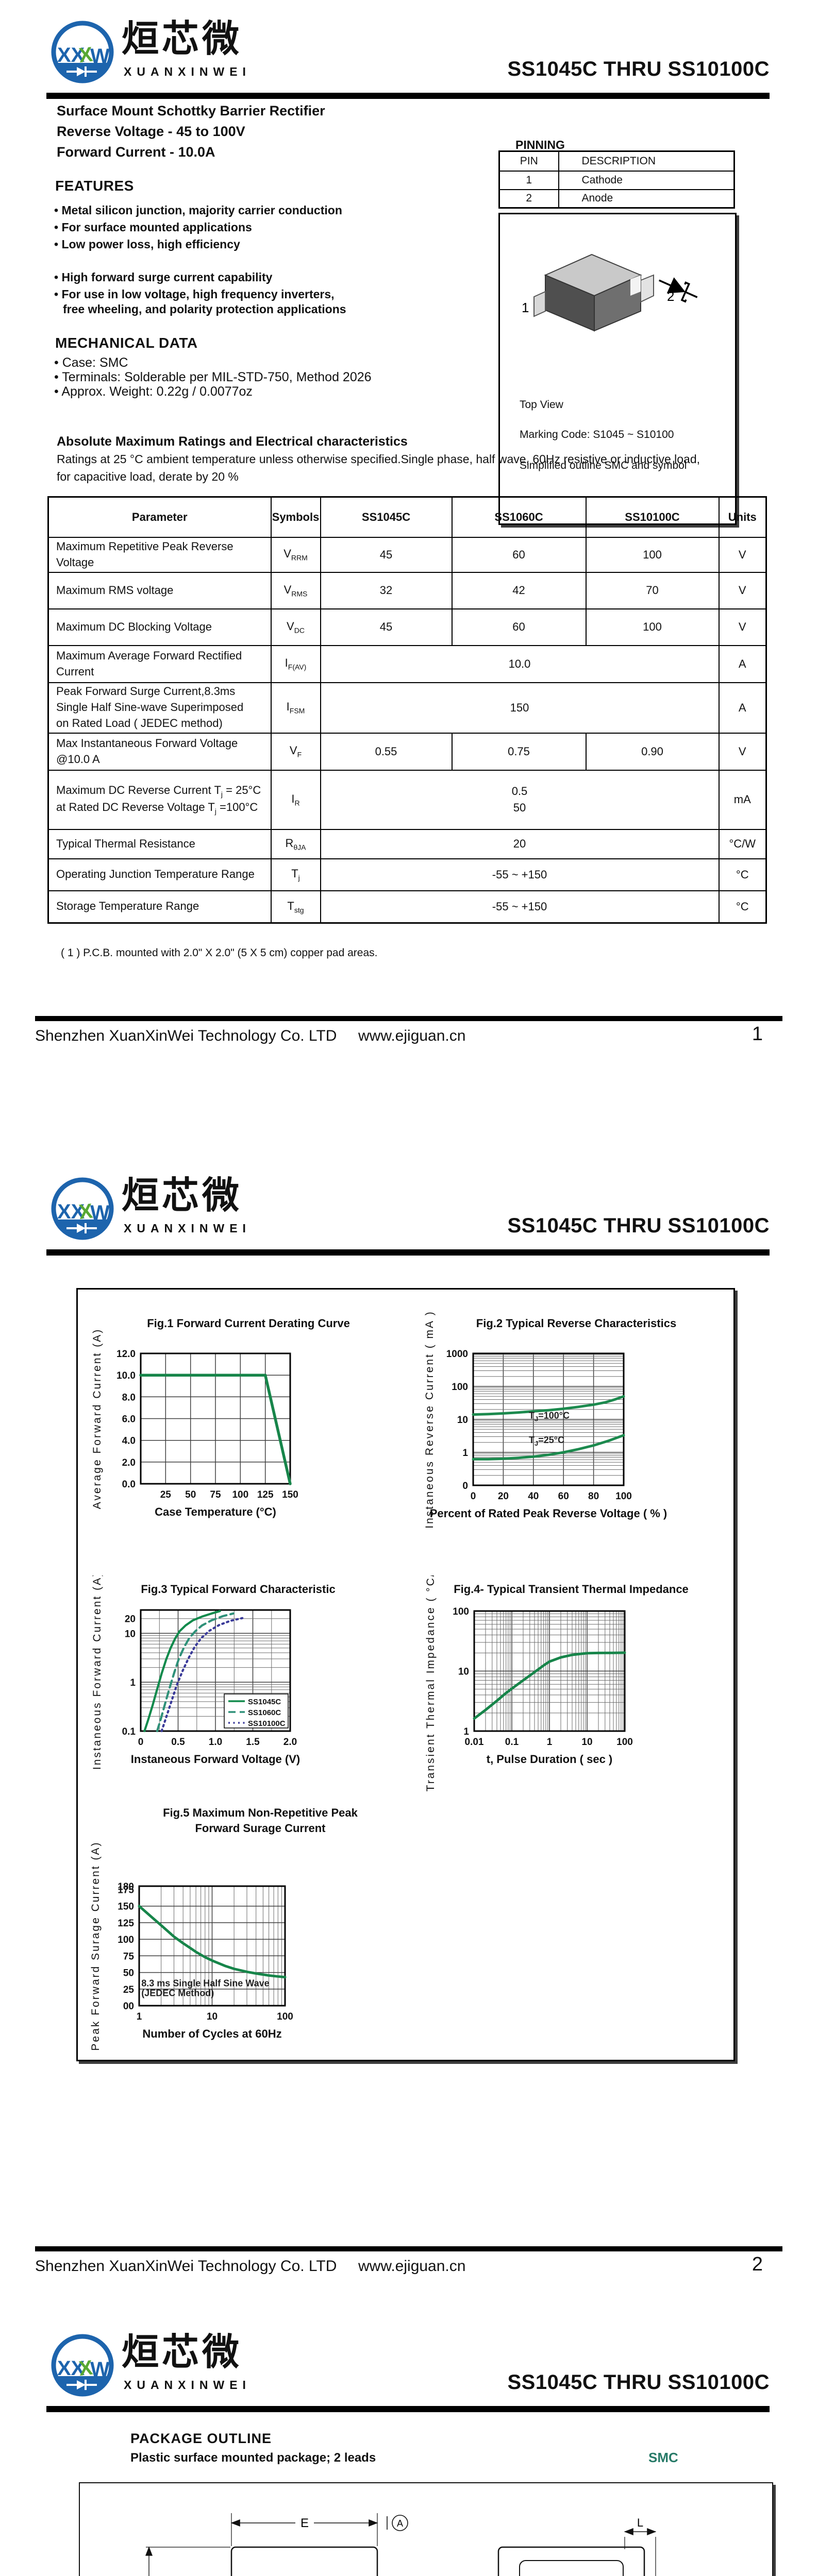  I want to click on svg-text: 75, so click(215, 1494).